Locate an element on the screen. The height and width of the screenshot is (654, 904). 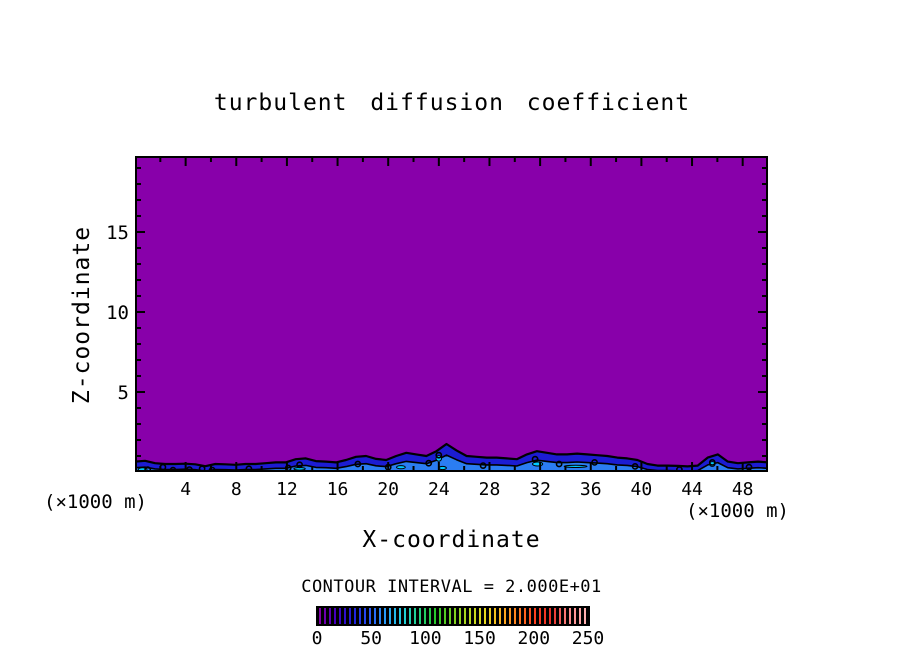
x-tick-label: 44 is located at coordinates (692, 489).